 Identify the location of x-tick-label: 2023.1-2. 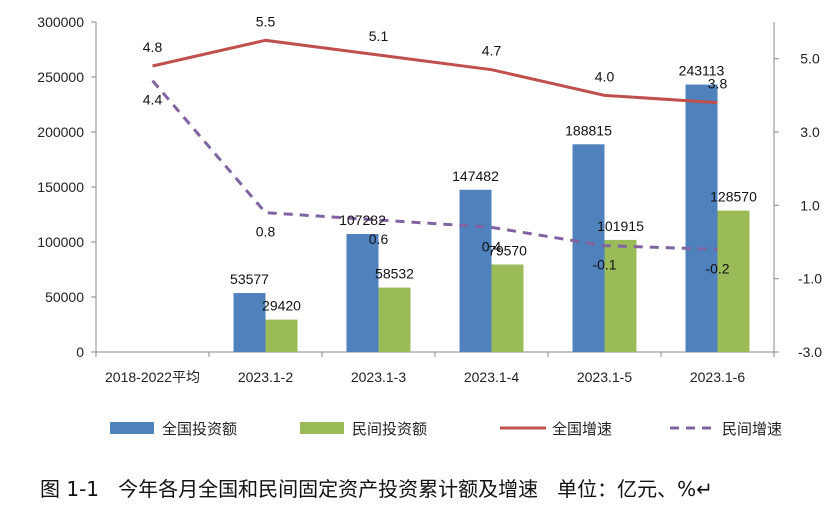
(265, 377).